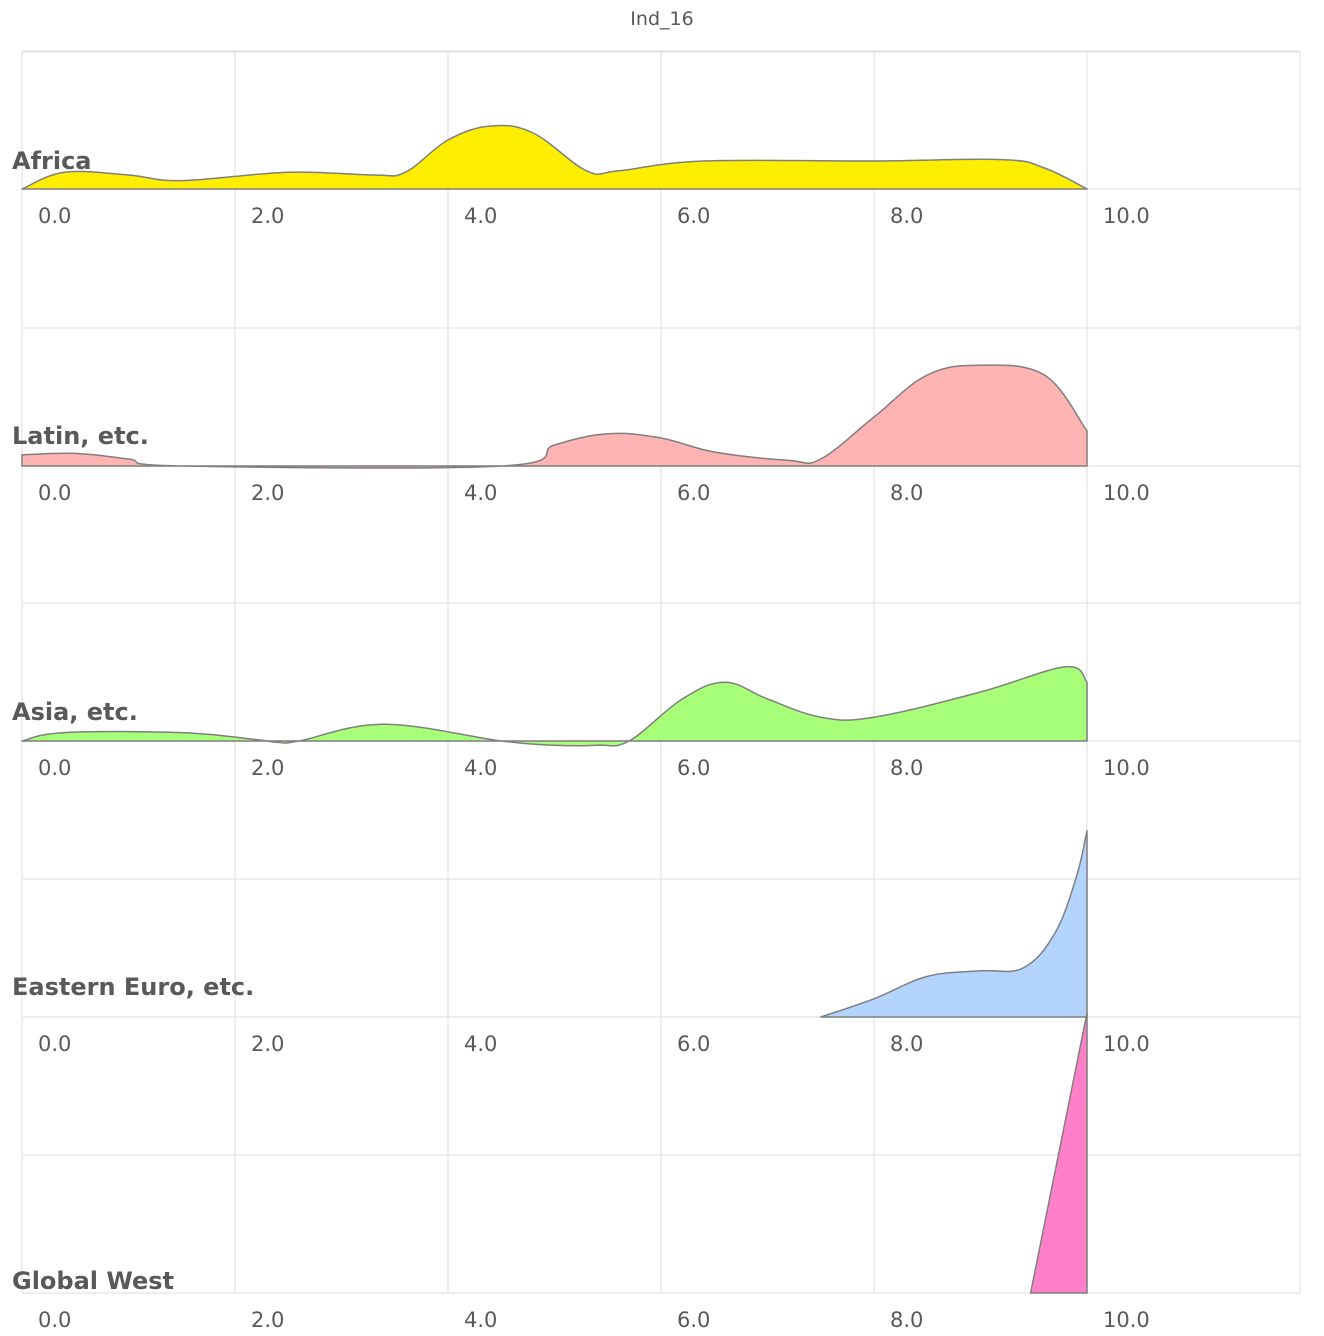  I want to click on ridge-asia-etc, so click(554, 706).